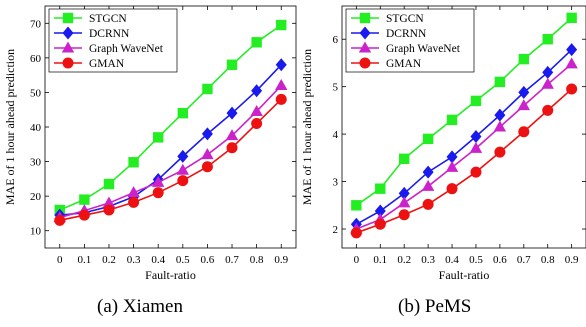  Describe the element at coordinates (183, 260) in the screenshot. I see `x-tick-label: 0.5` at that location.